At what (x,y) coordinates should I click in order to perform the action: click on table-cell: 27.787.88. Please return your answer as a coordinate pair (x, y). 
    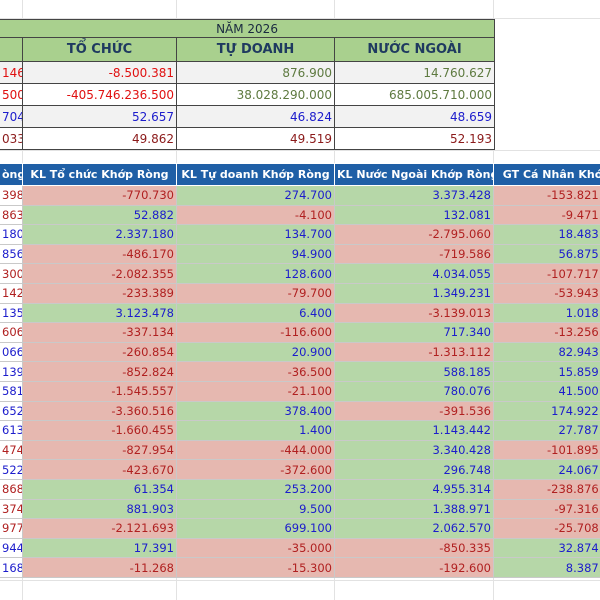
    Looking at the image, I should click on (546, 430).